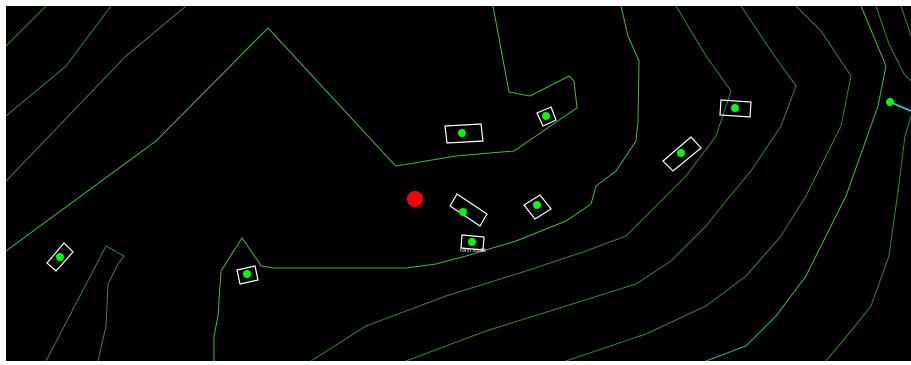 The width and height of the screenshot is (911, 365). What do you see at coordinates (415, 199) in the screenshot?
I see `selected-point-marker` at bounding box center [415, 199].